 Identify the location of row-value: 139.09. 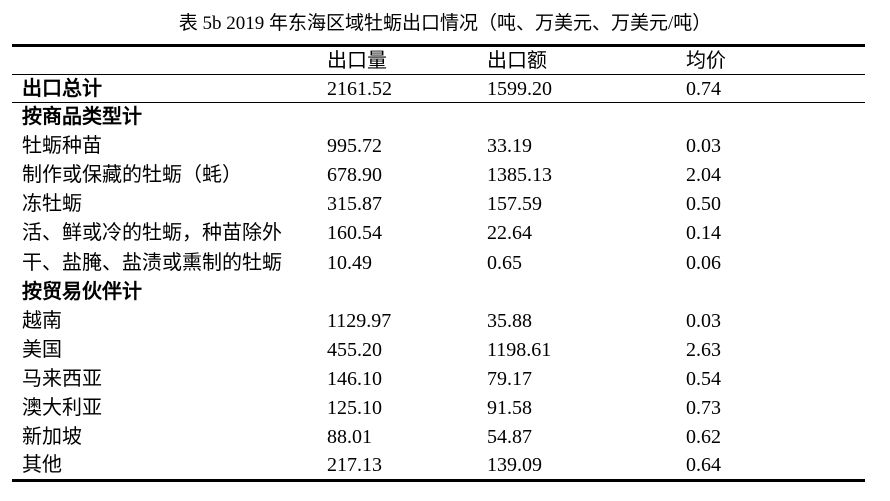
(514, 465).